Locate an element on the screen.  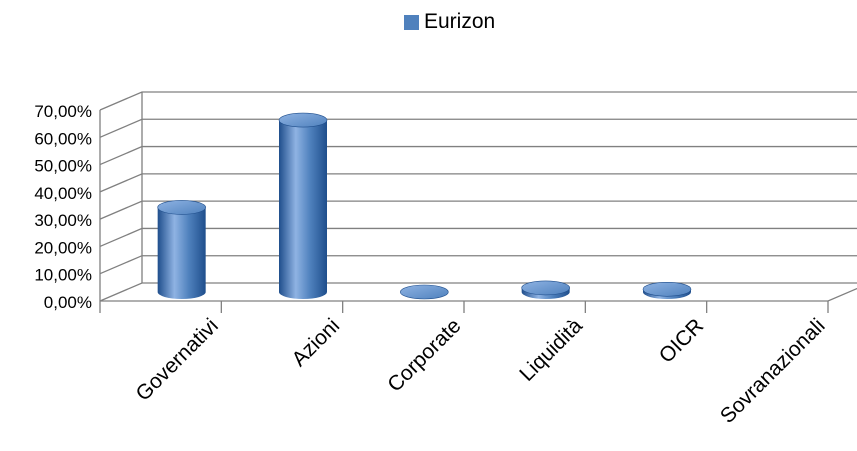
x-tick-label: Liquidità is located at coordinates (551, 350).